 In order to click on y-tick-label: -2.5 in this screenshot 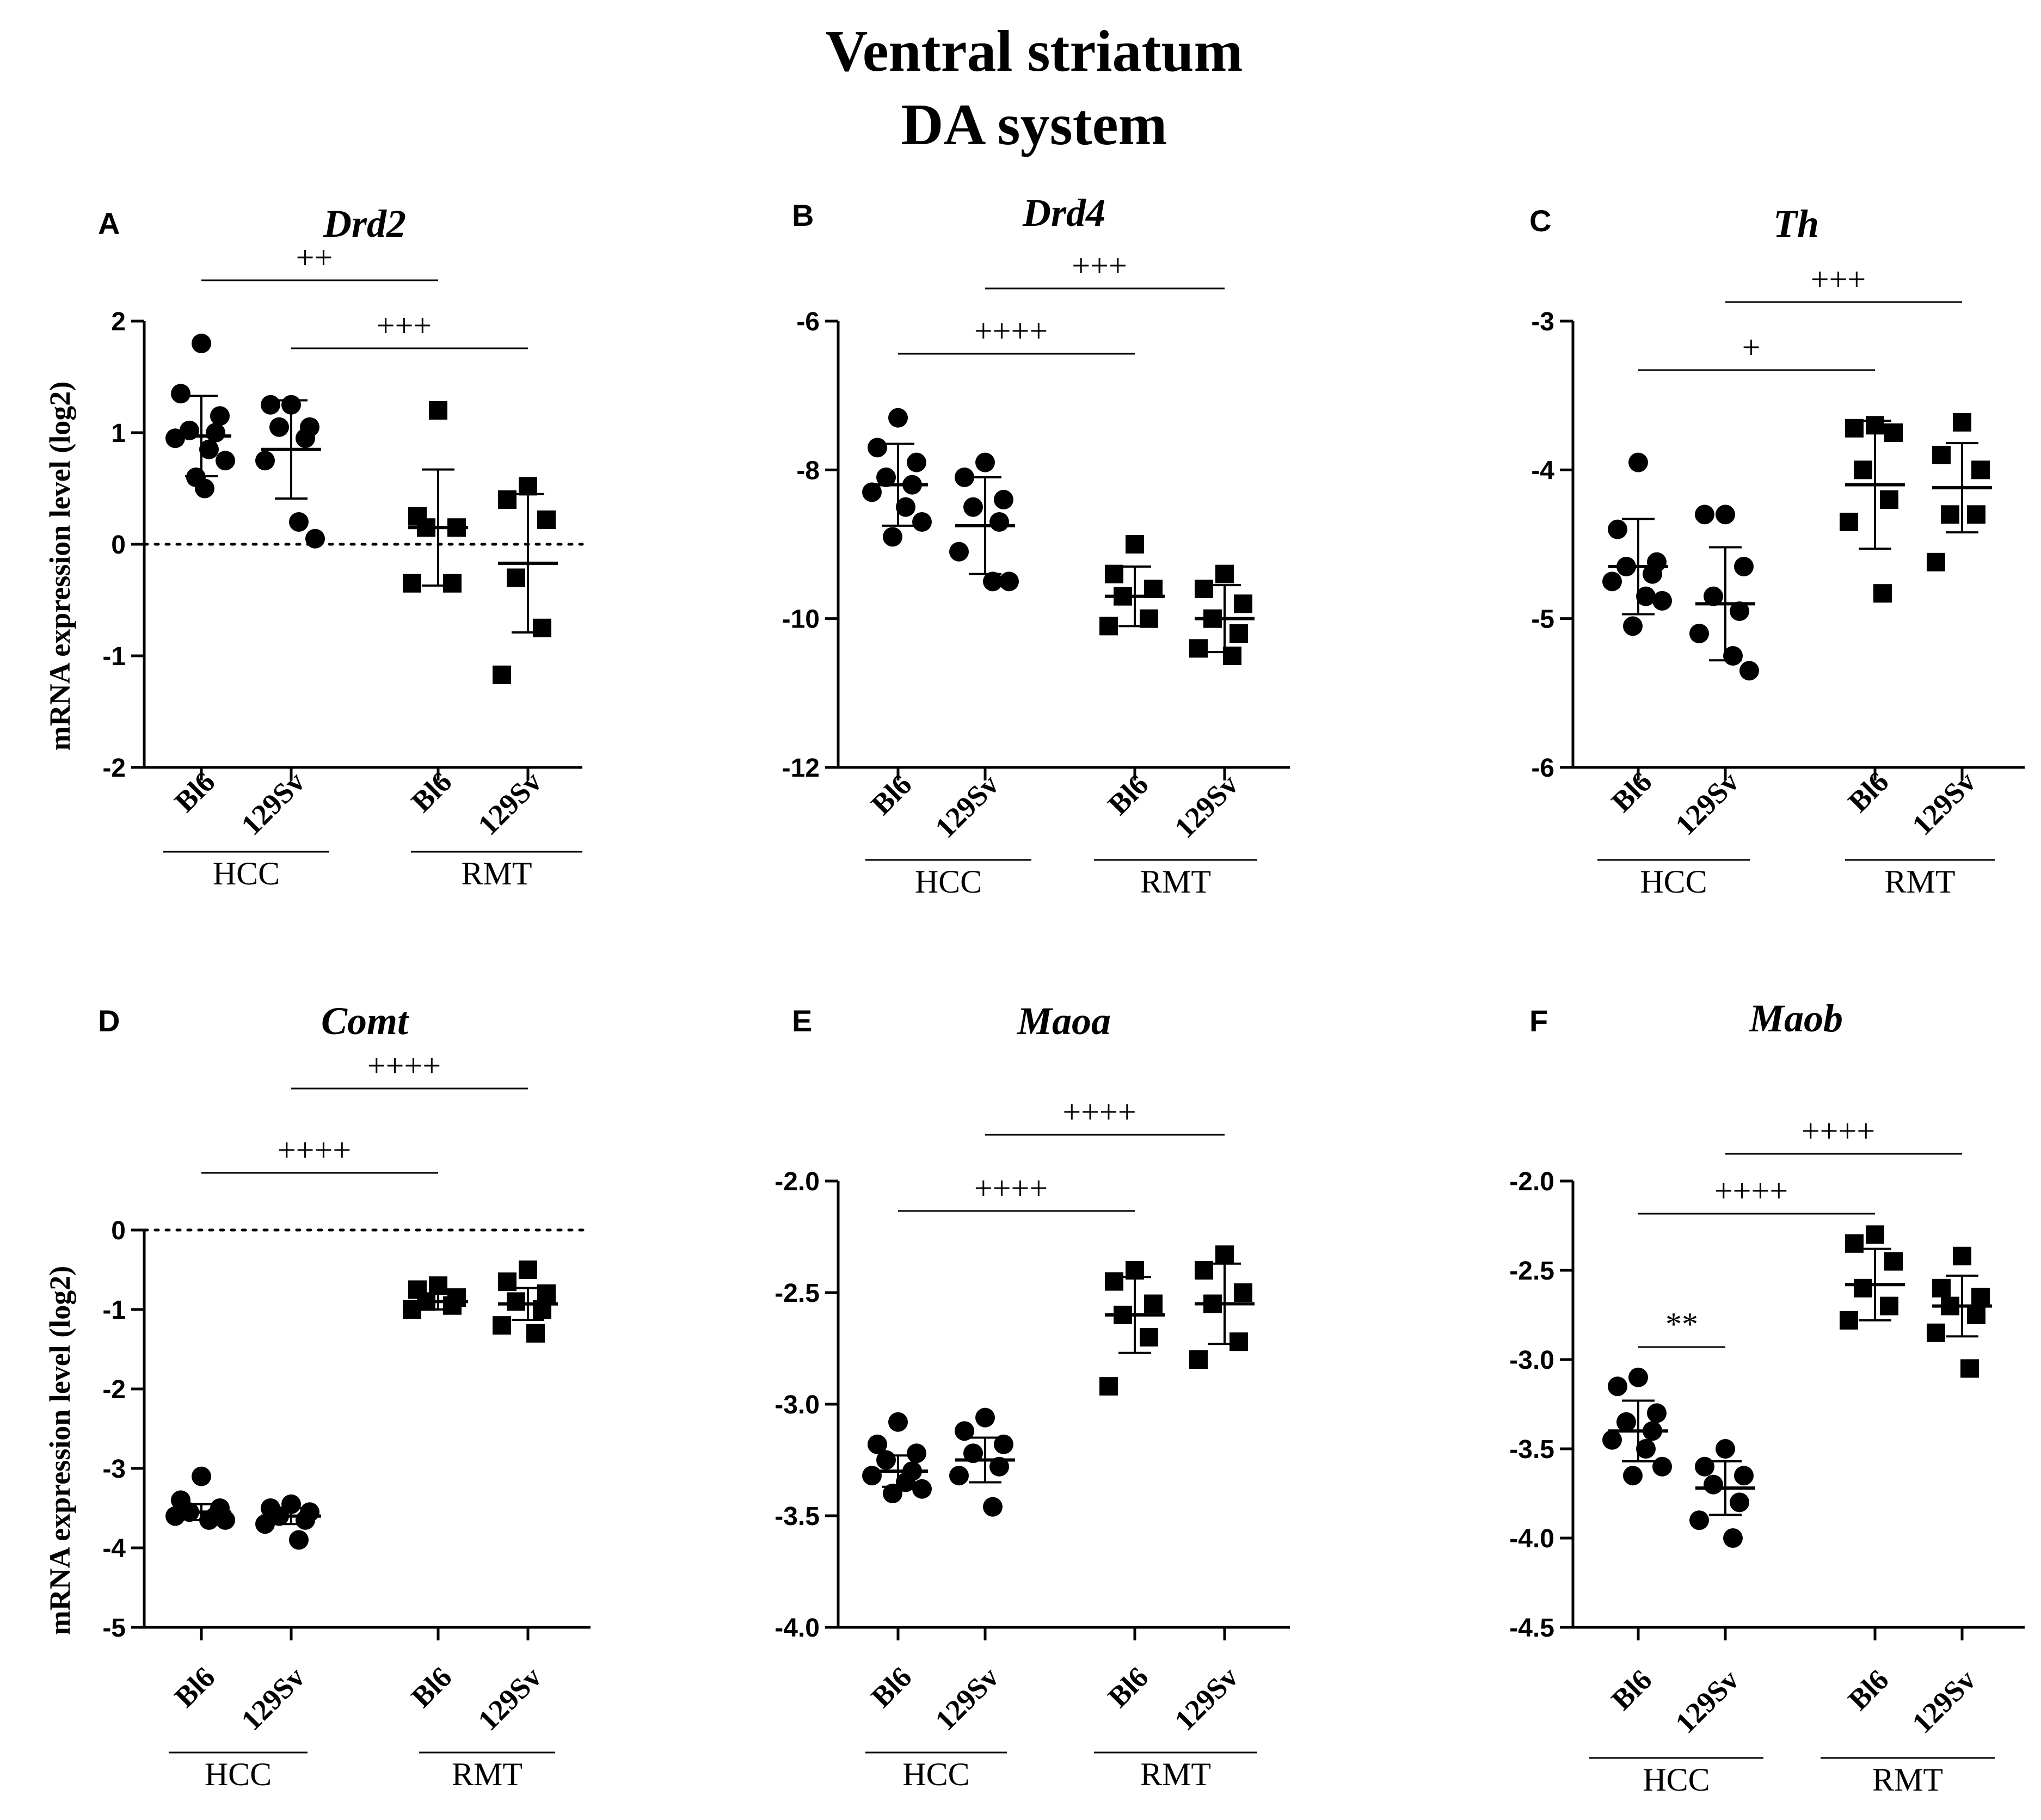, I will do `click(1532, 1271)`.